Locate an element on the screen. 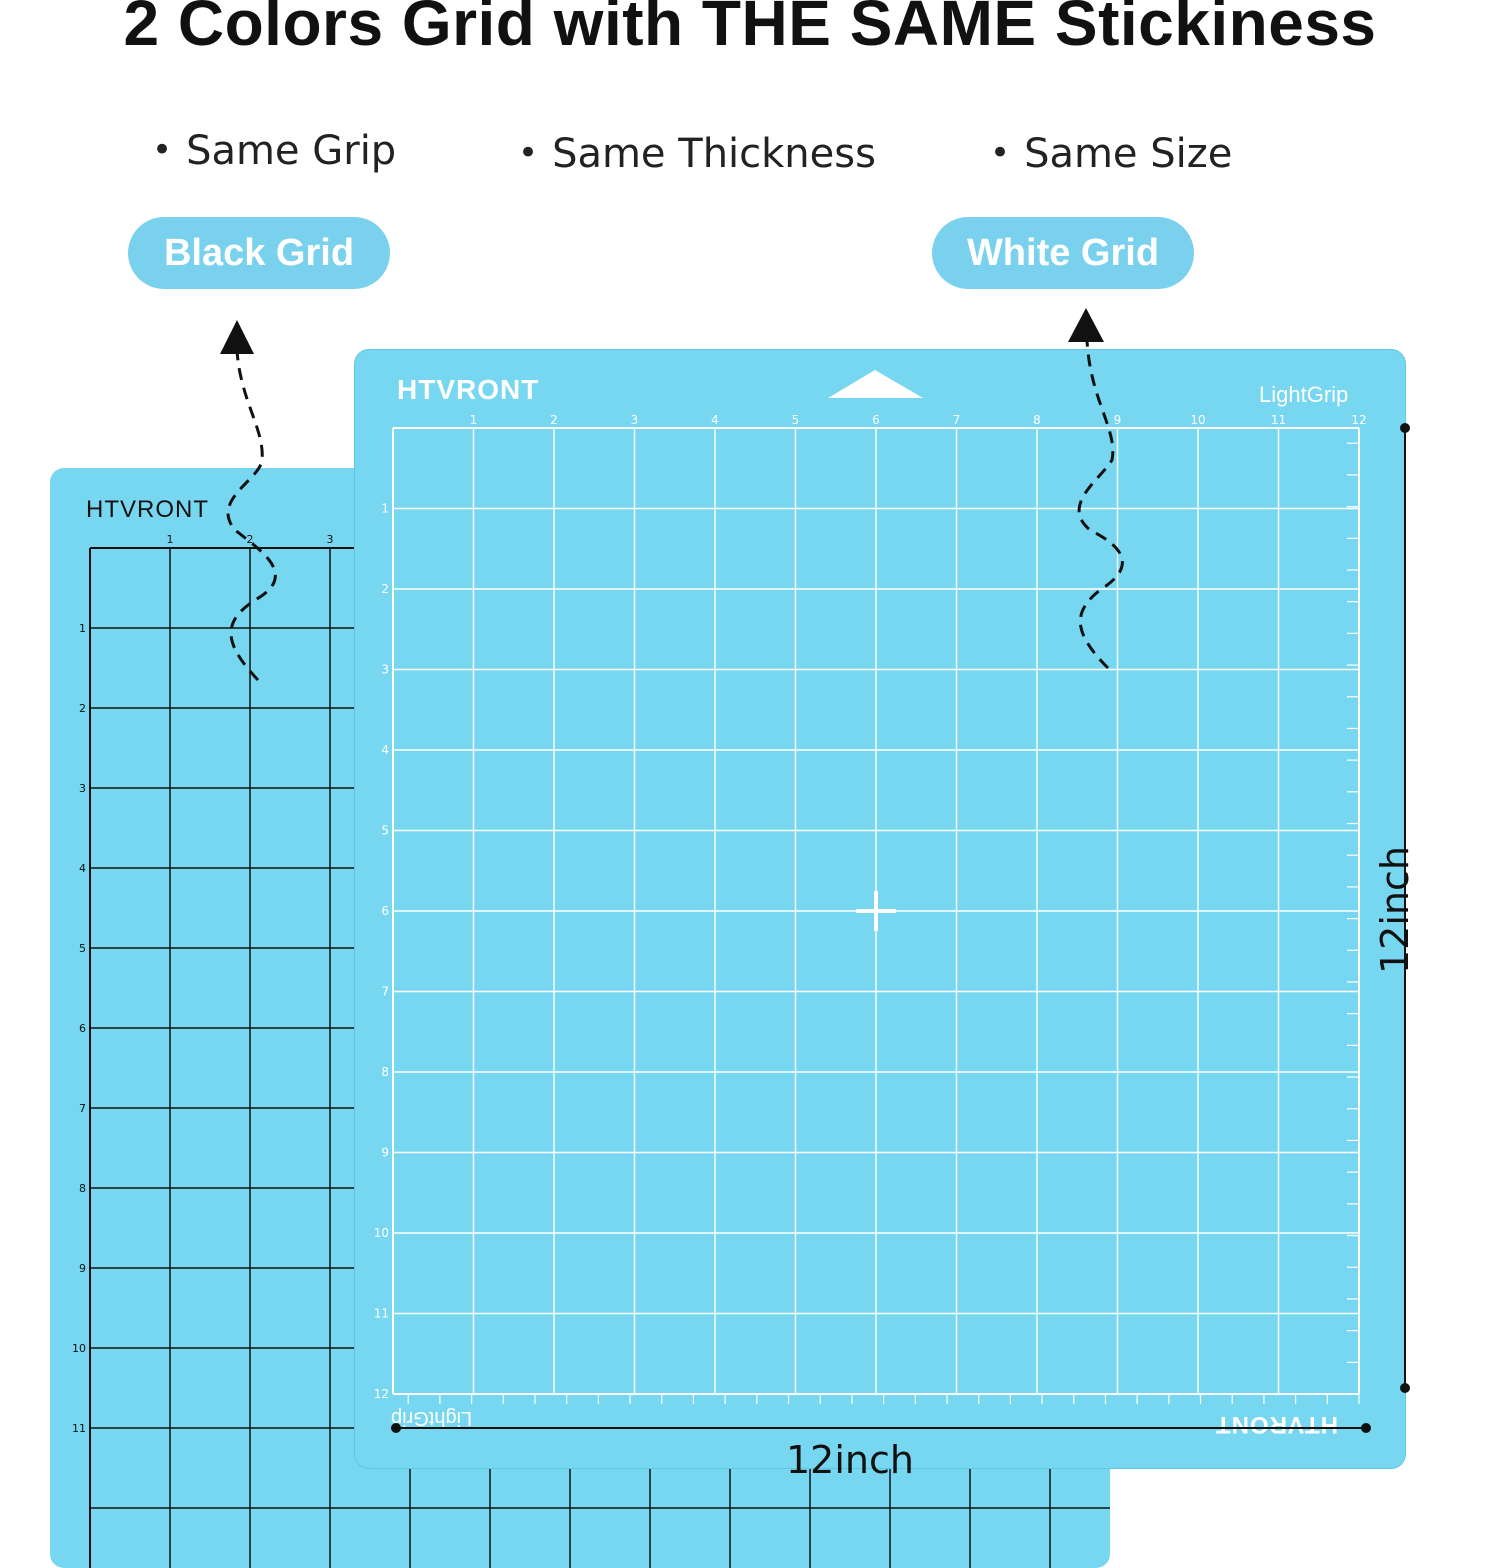 This screenshot has width=1500, height=1568. black-mat-brand: HTVRONT is located at coordinates (147, 509).